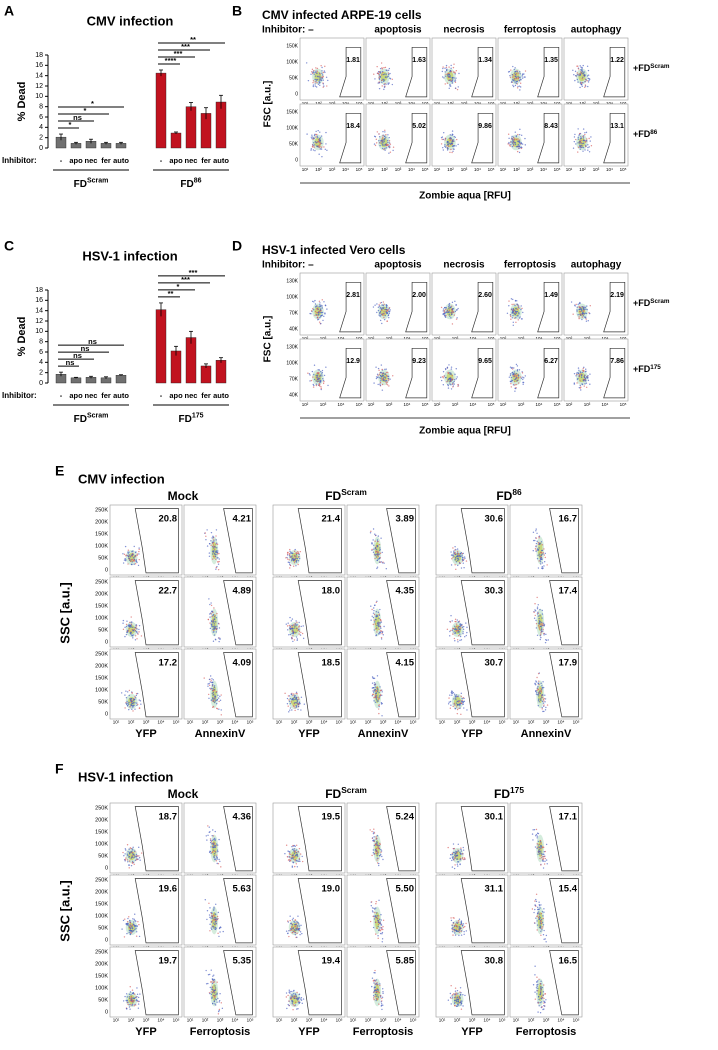 The height and width of the screenshot is (1050, 718). I want to click on y-tick-label: 0, so click(296, 94).